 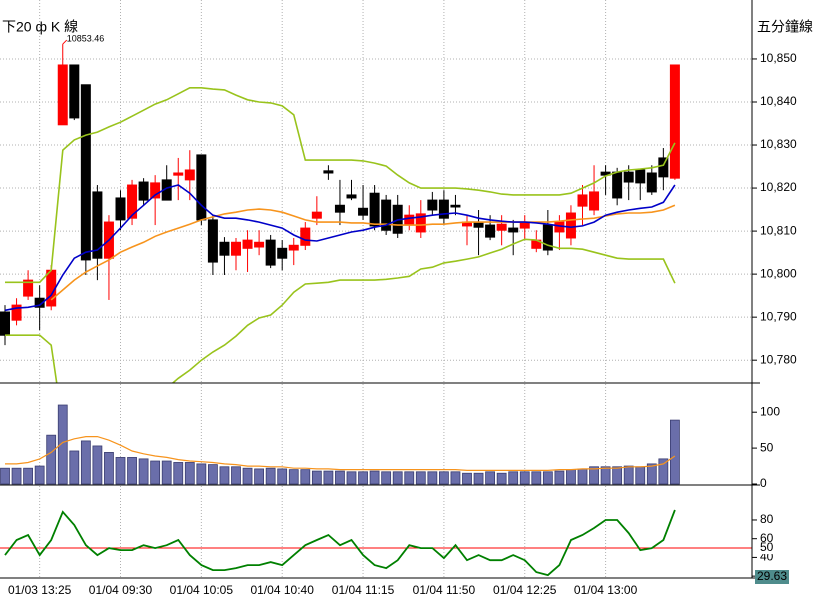 What do you see at coordinates (606, 590) in the screenshot?
I see `x-tick-label: 01/04 13:00` at bounding box center [606, 590].